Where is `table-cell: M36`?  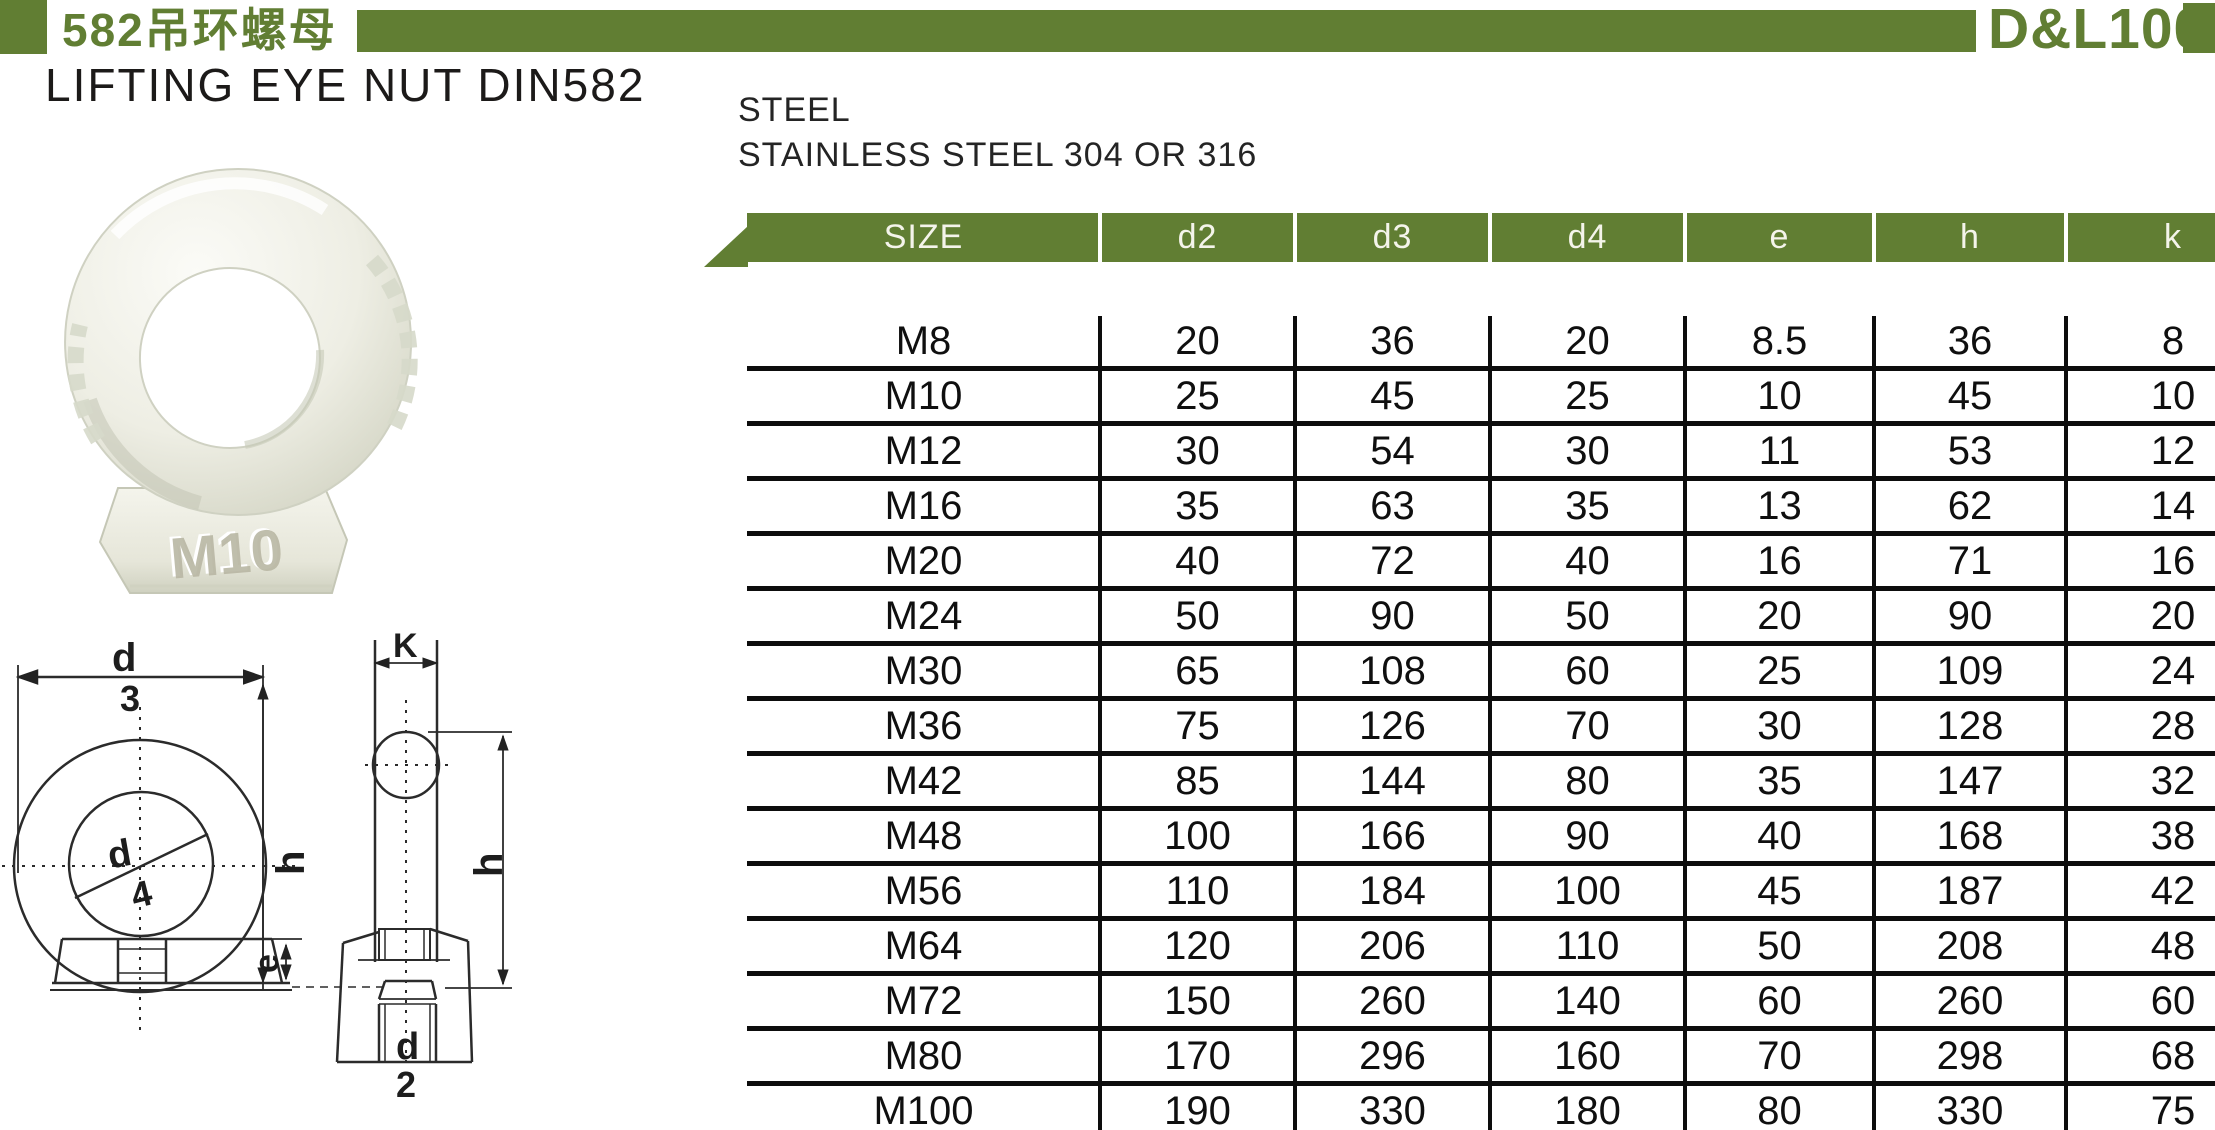
table-cell: M36 is located at coordinates (923, 726).